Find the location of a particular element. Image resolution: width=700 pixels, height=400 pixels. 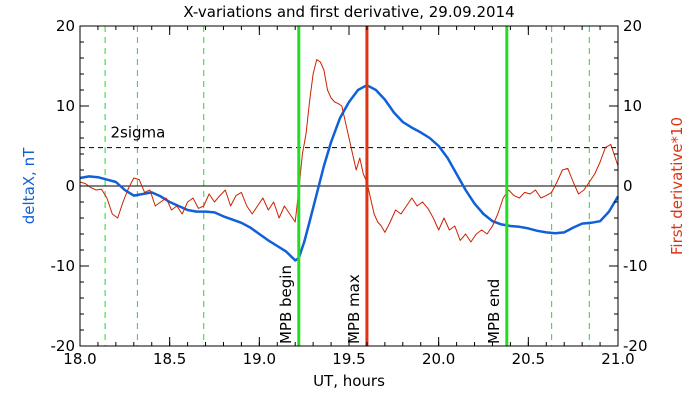

x-tick-label: 18.0 is located at coordinates (79, 359).